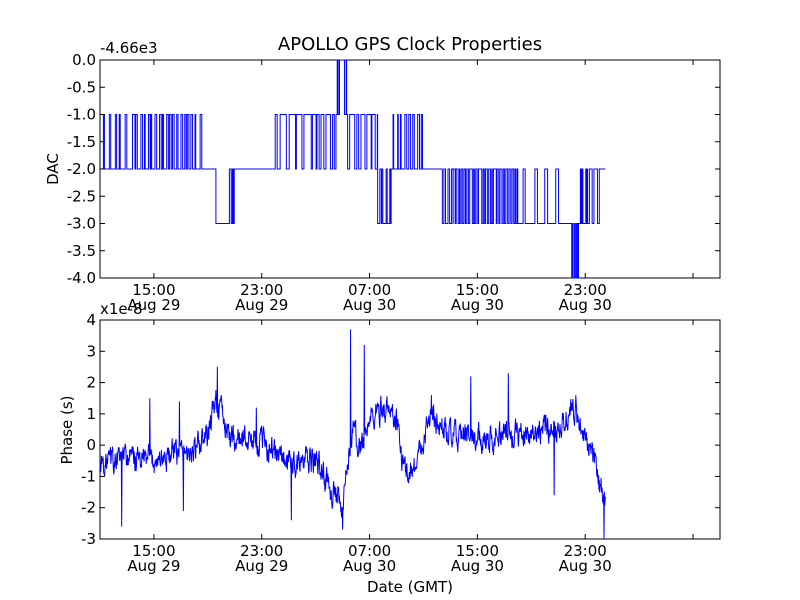 The height and width of the screenshot is (600, 800). I want to click on phase-y-tick-label: 0, so click(91, 445).